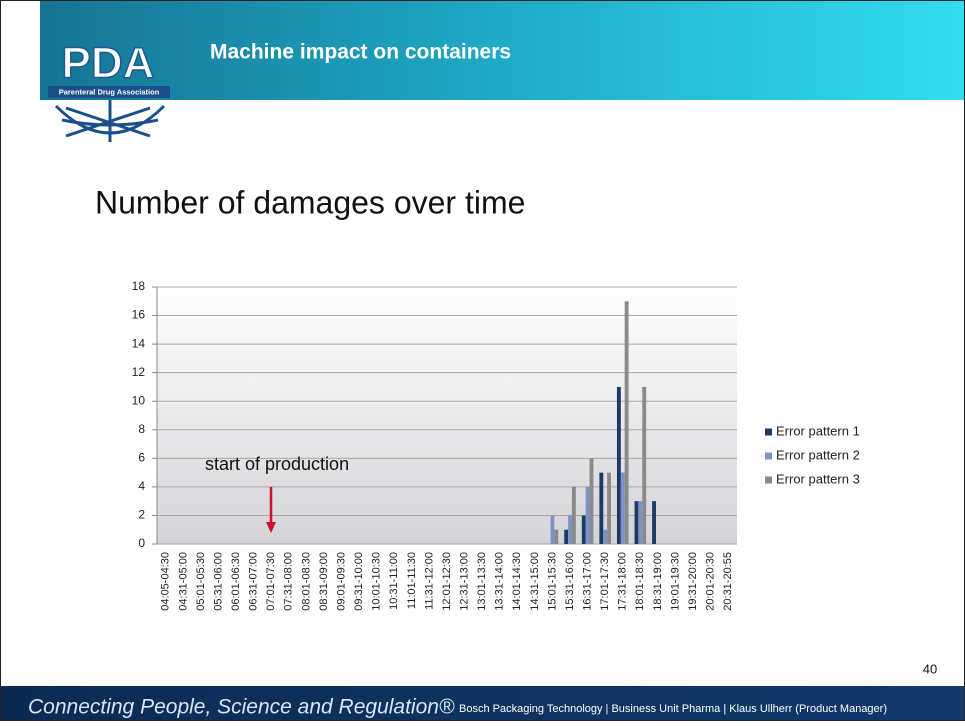  What do you see at coordinates (306, 581) in the screenshot?
I see `x-tick-label: 08:01-08:30` at bounding box center [306, 581].